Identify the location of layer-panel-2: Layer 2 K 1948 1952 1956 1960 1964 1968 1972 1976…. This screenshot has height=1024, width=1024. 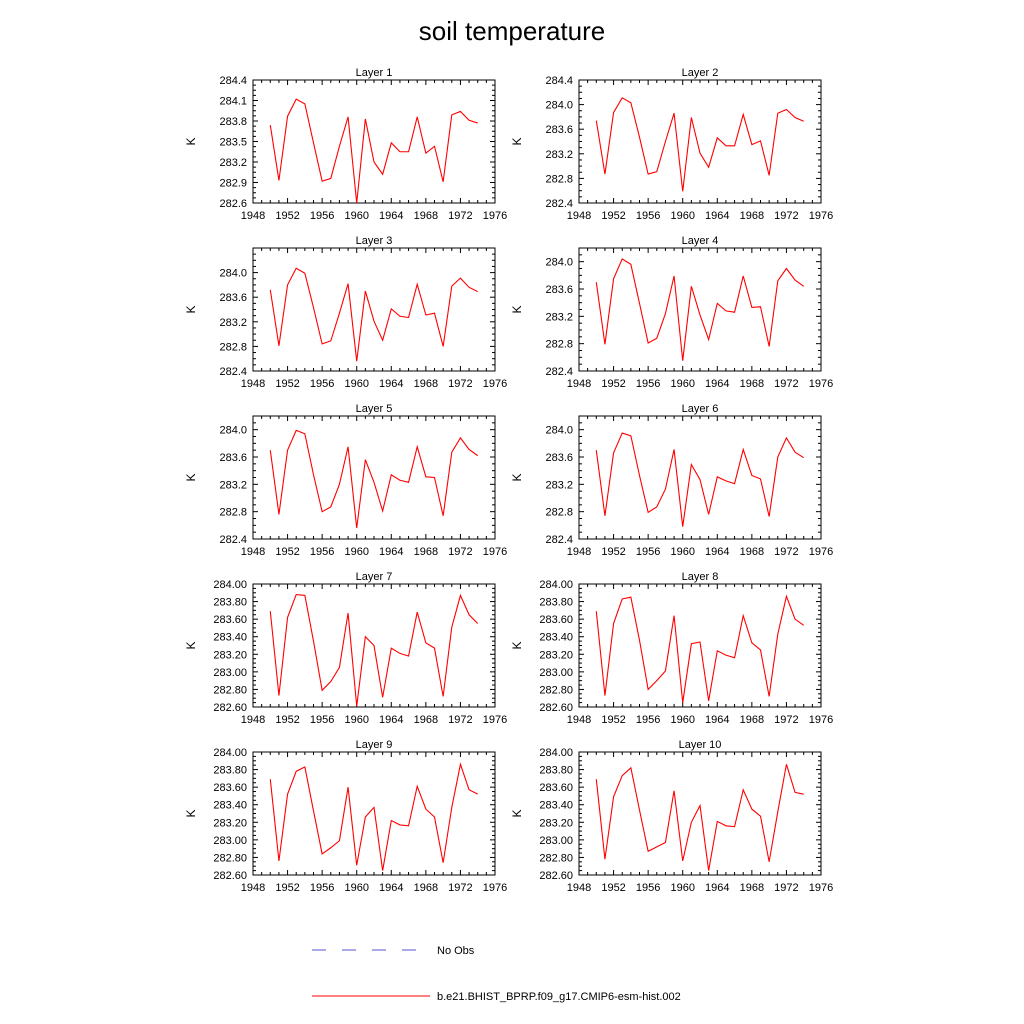
(671, 144).